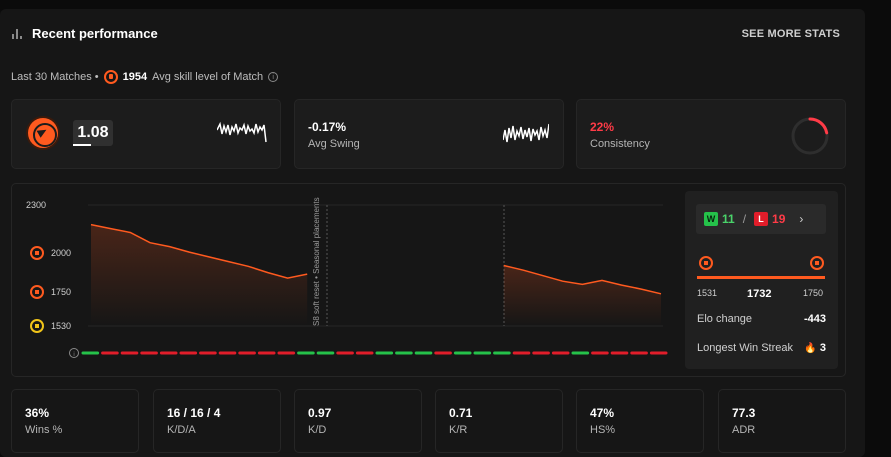 This screenshot has width=891, height=457. I want to click on stat-label: K/D, so click(317, 430).